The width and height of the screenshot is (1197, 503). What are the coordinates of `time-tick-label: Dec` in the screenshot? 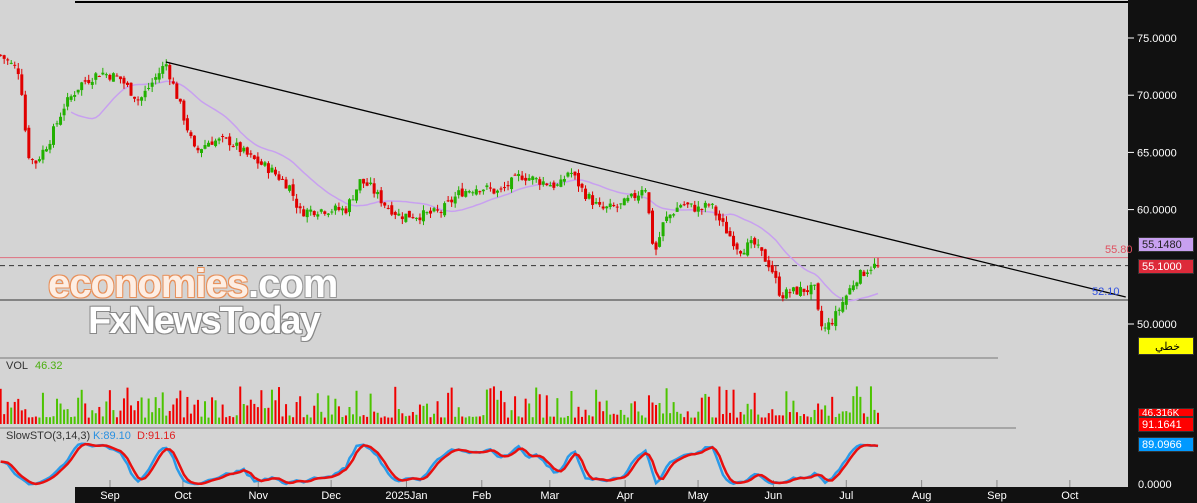 It's located at (331, 496).